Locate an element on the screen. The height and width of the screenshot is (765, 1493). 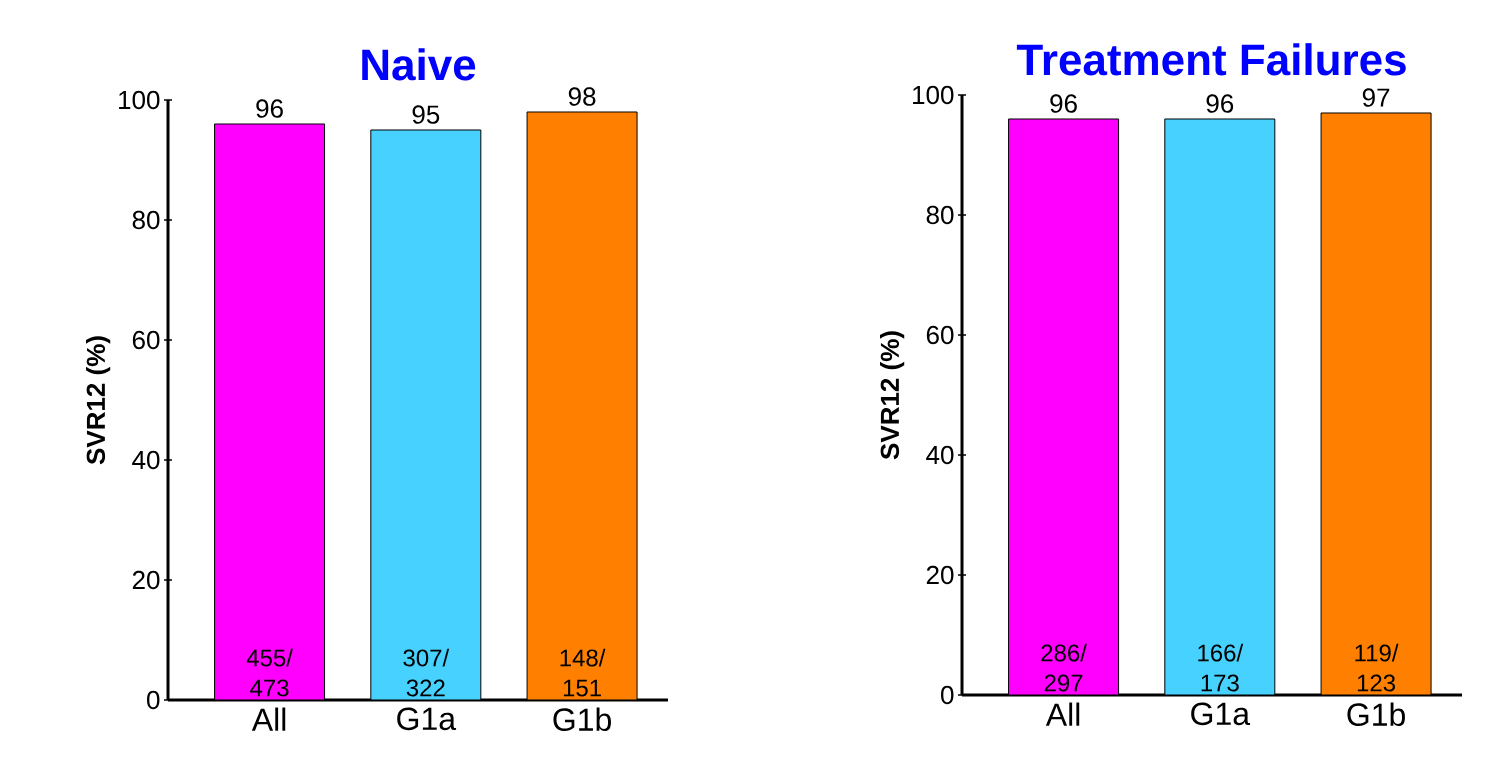
annotation: 286/ 297 is located at coordinates (1064, 667).